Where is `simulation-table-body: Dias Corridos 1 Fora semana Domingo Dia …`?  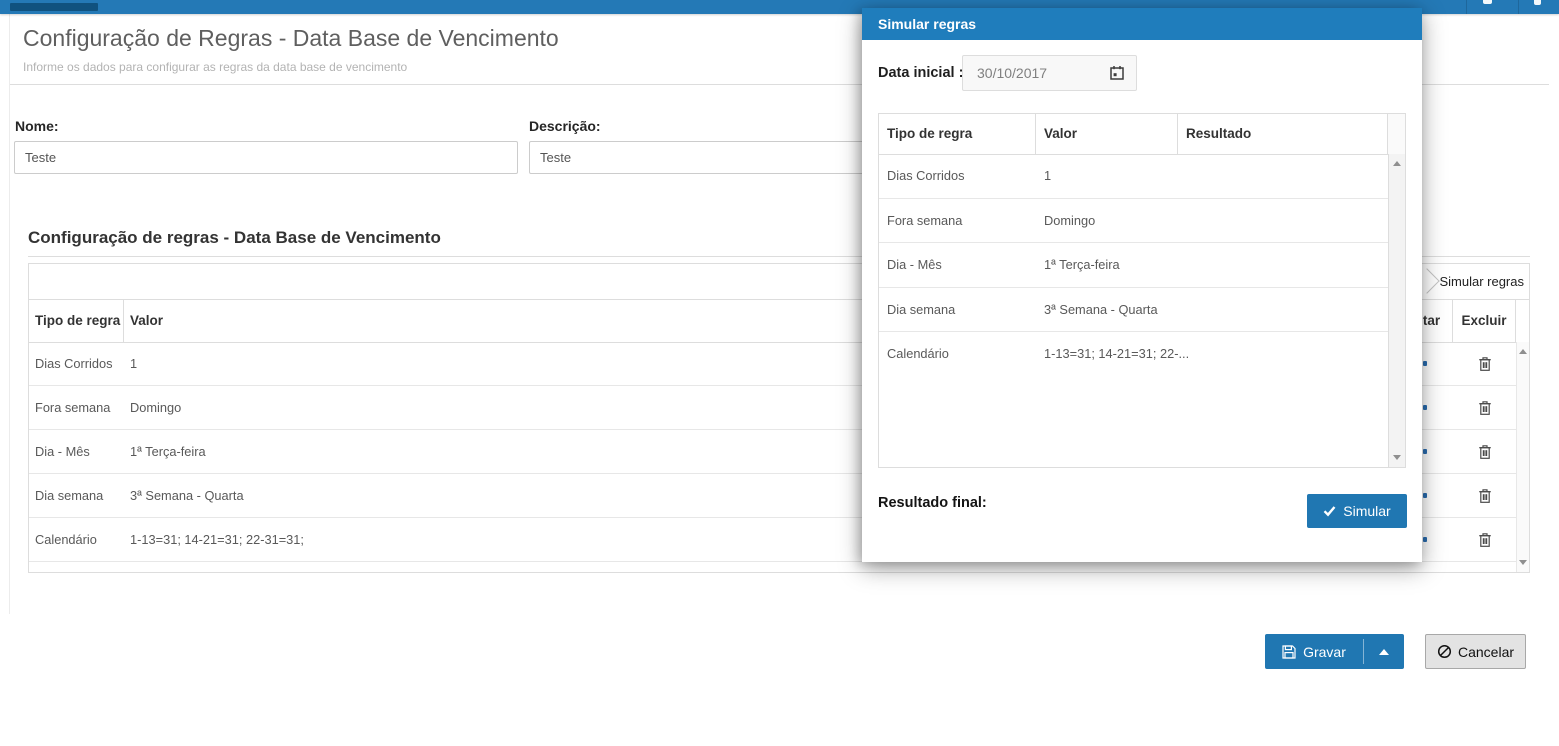 simulation-table-body: Dias Corridos 1 Fora semana Domingo Dia … is located at coordinates (1133, 265).